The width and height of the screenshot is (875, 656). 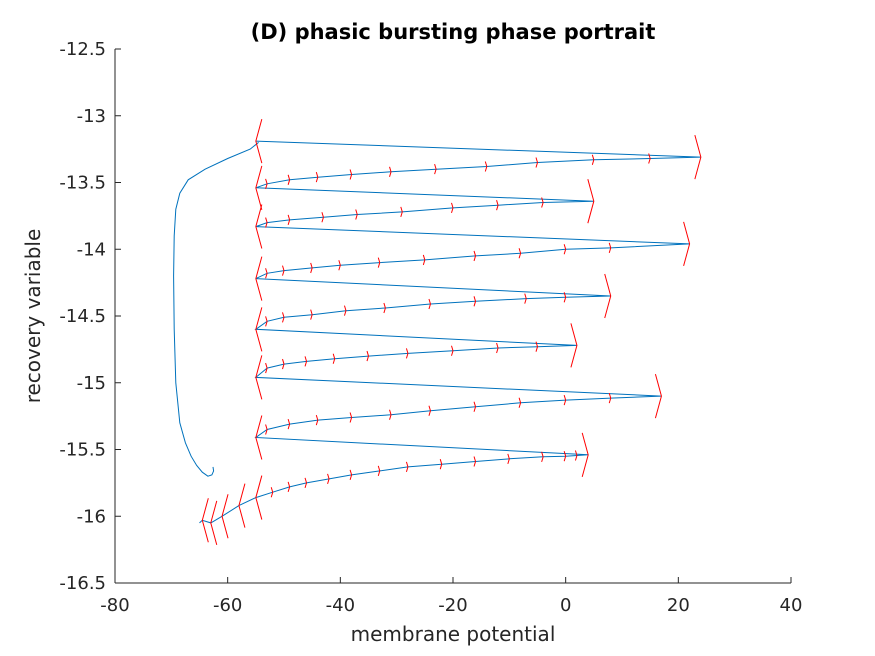 I want to click on y-tick-label: -14.5, so click(x=82, y=316).